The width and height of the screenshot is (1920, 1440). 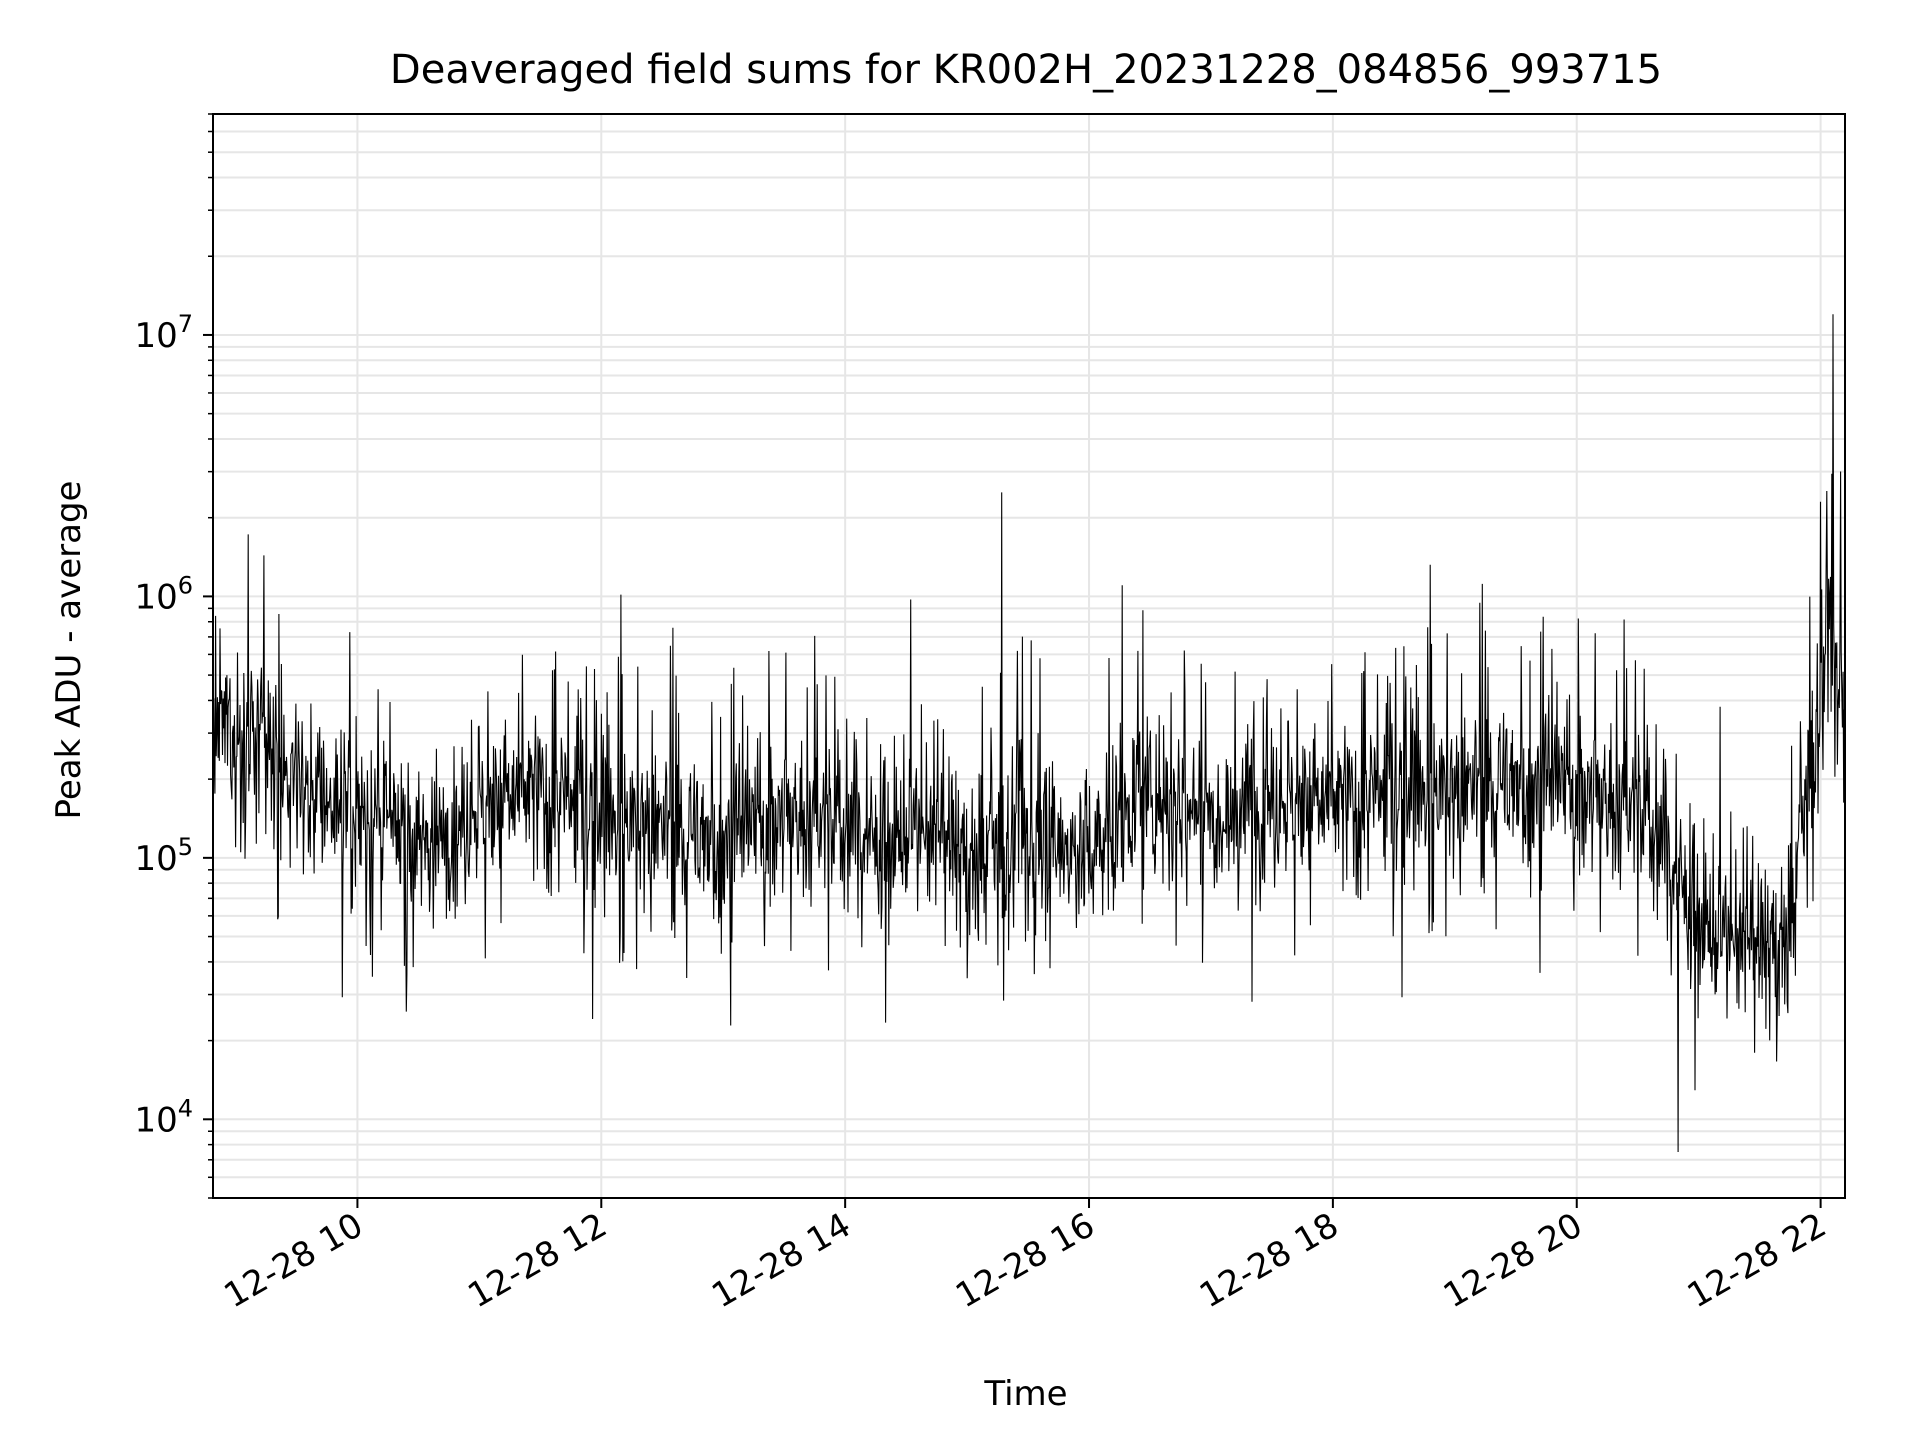 I want to click on x-axis-label: Time, so click(x=1025, y=1394).